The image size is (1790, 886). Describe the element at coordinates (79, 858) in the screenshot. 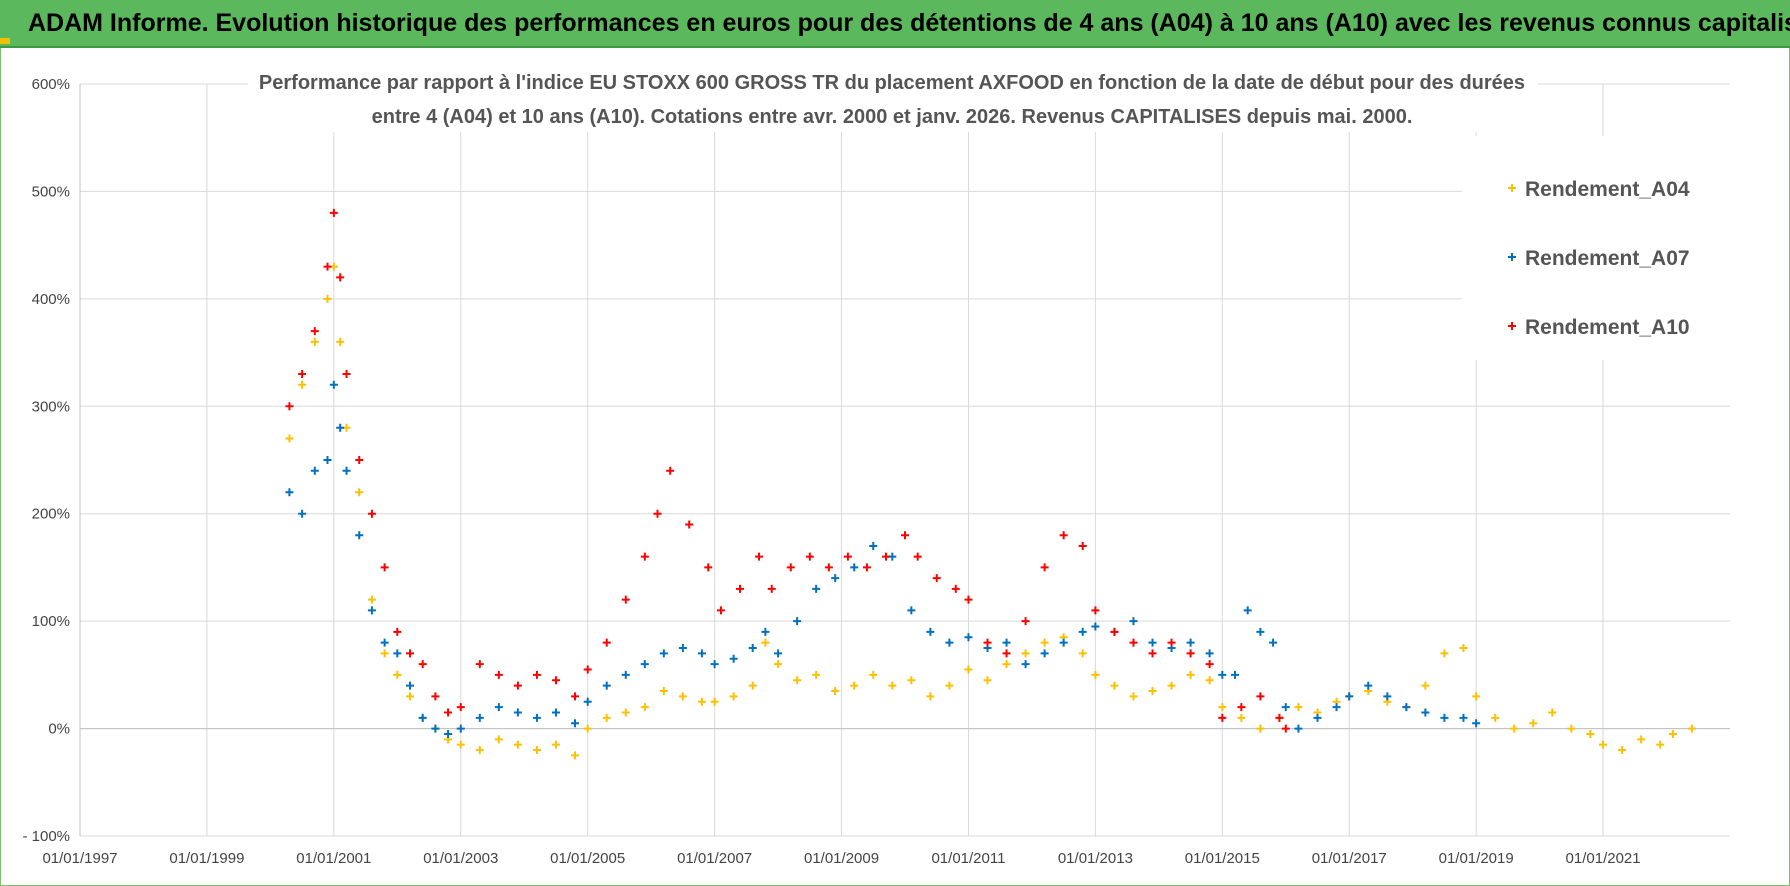

I see `x-tick-label: 01/01/1997` at that location.